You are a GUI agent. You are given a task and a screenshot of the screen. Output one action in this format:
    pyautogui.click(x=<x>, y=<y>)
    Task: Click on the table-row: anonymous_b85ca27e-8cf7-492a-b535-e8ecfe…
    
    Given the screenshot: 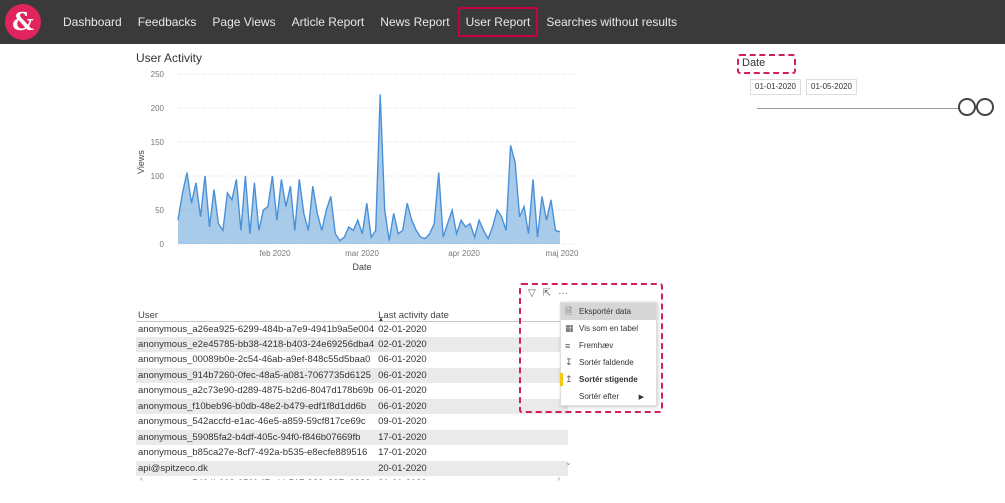 What is the action you would take?
    pyautogui.click(x=352, y=453)
    